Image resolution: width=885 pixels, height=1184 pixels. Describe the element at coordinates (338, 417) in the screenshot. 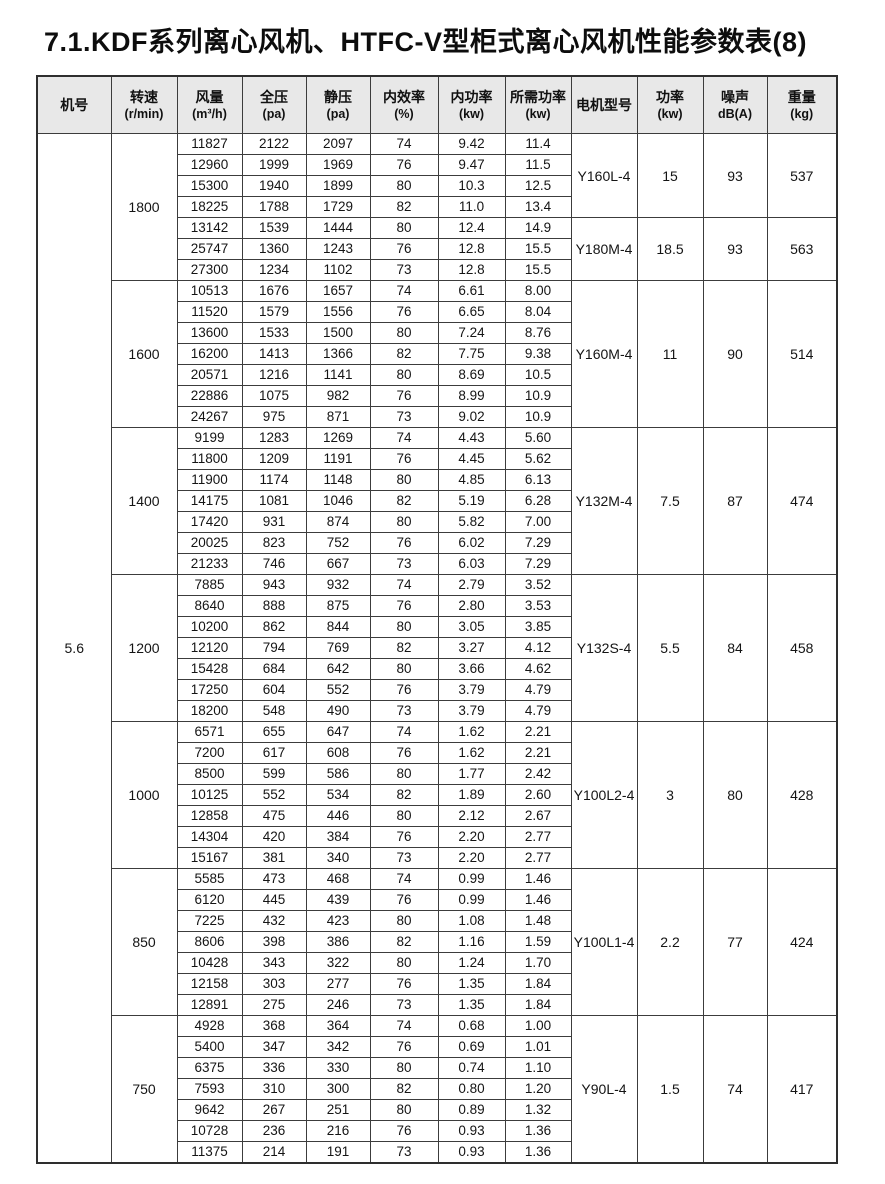

I see `static-pressure-cell: 871` at that location.